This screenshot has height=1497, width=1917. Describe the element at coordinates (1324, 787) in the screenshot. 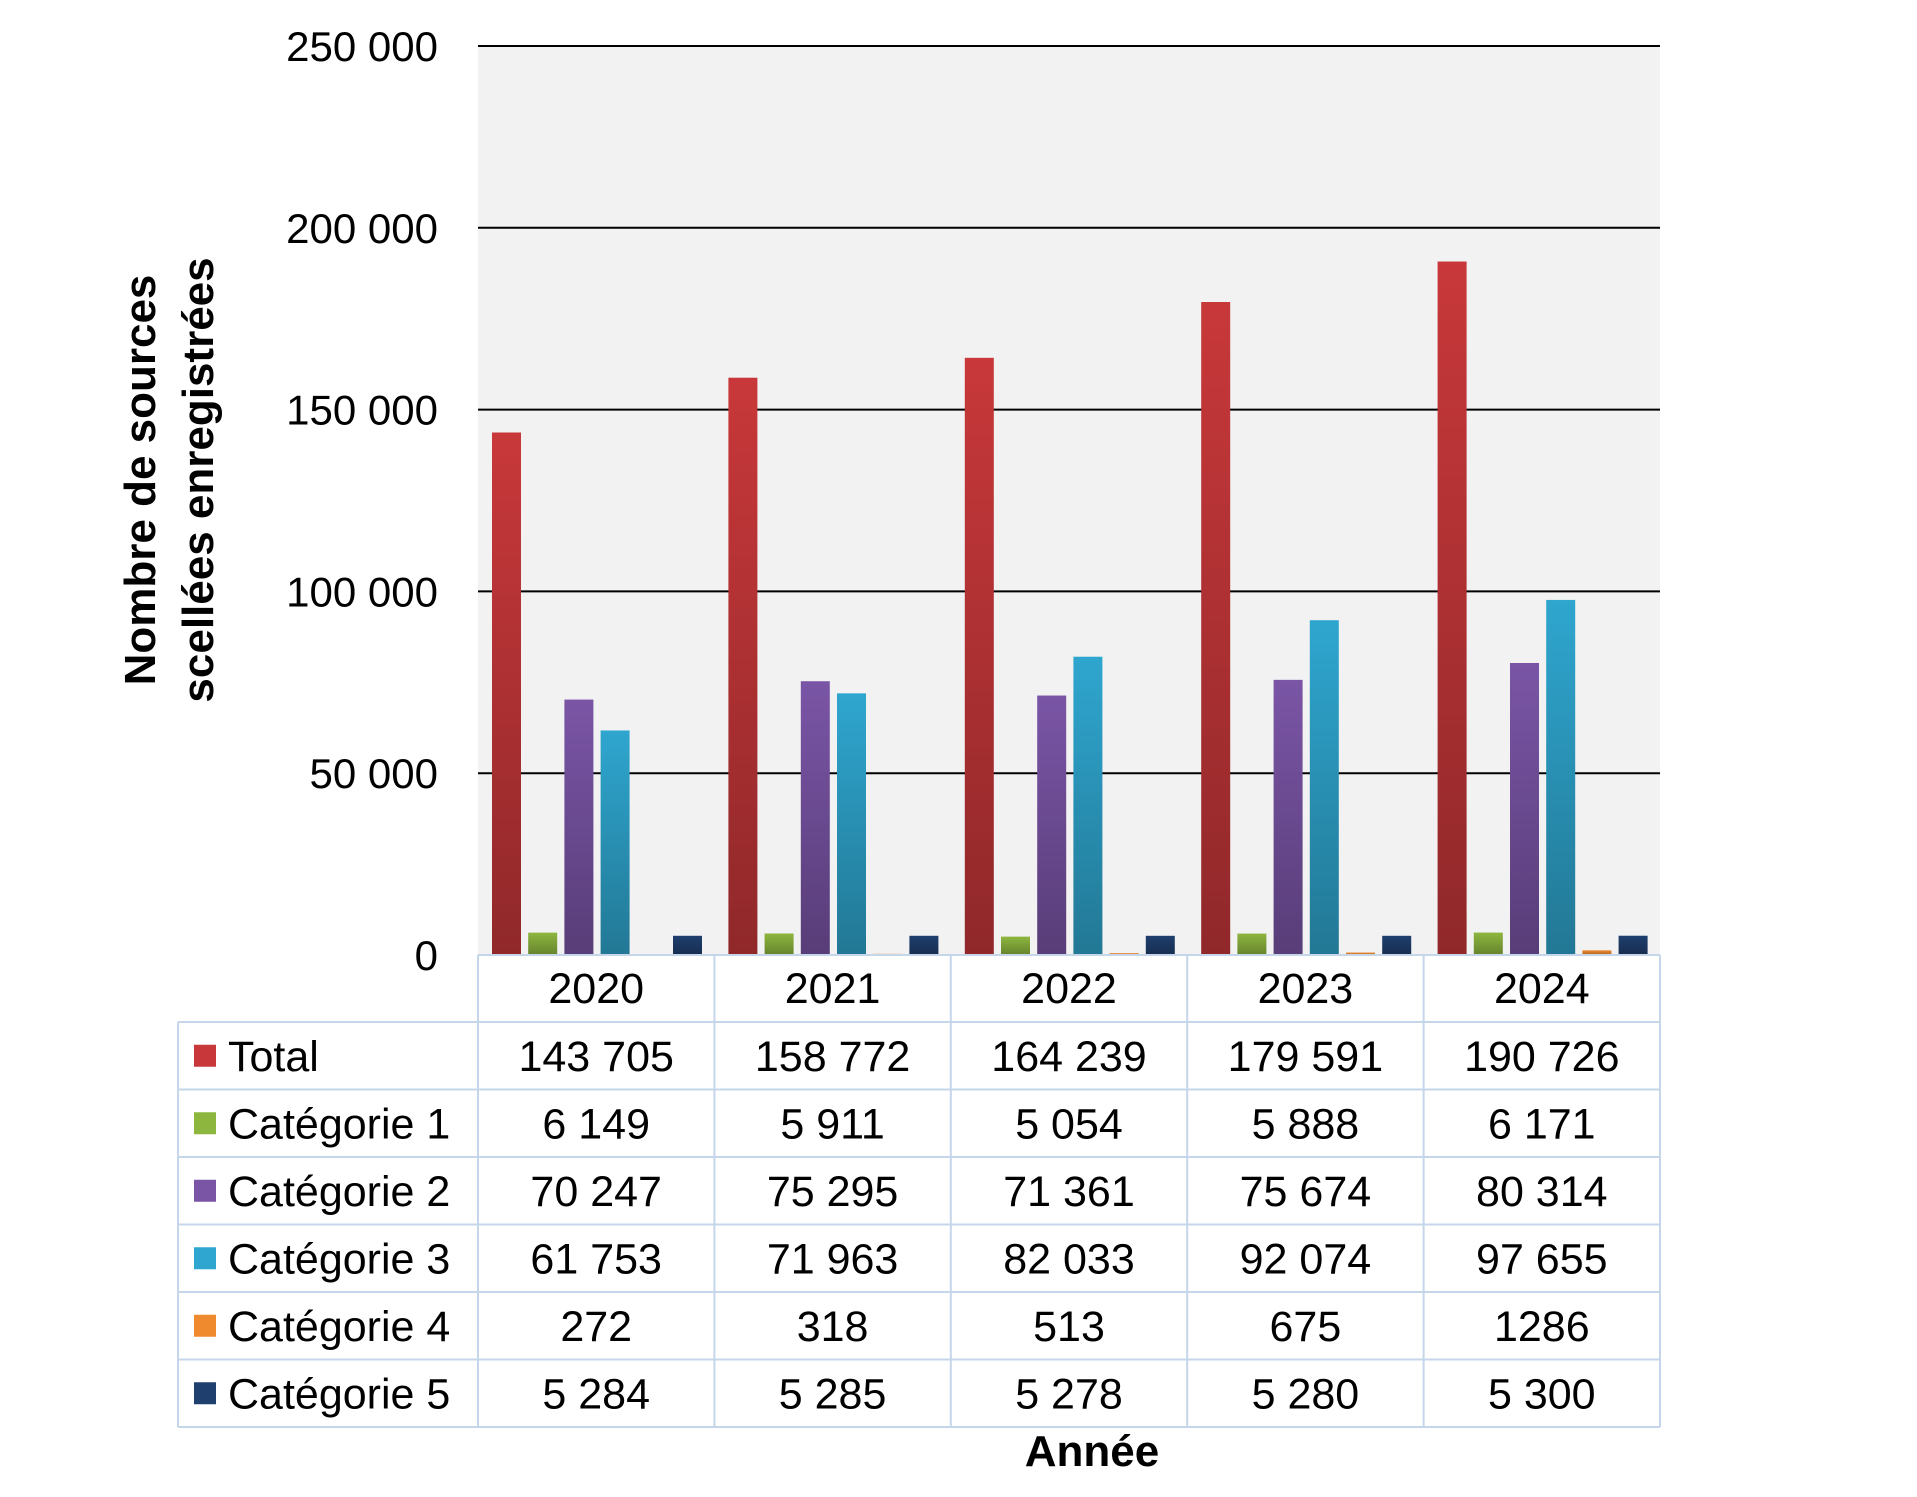

I see `bar-categorie-3-2023` at that location.